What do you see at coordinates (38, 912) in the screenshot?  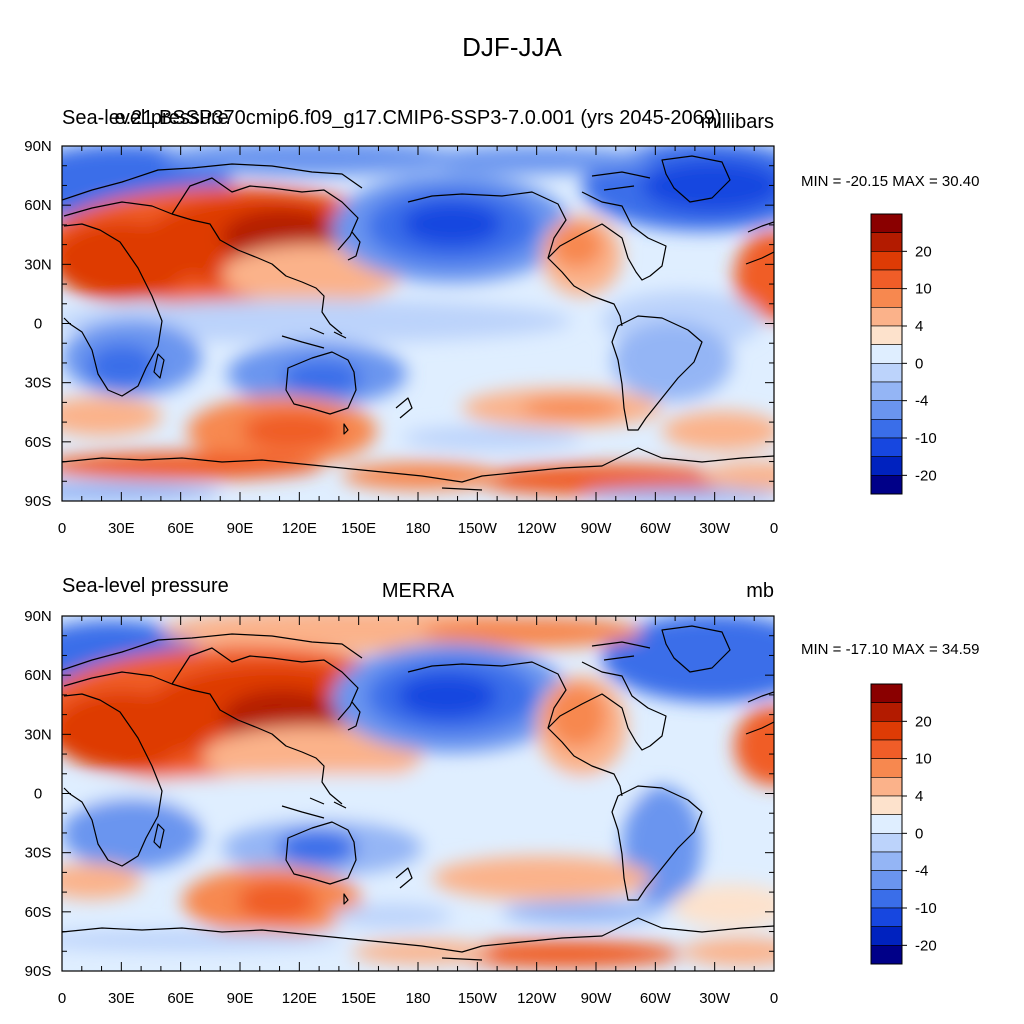 I see `lat-tick-label: 60S` at bounding box center [38, 912].